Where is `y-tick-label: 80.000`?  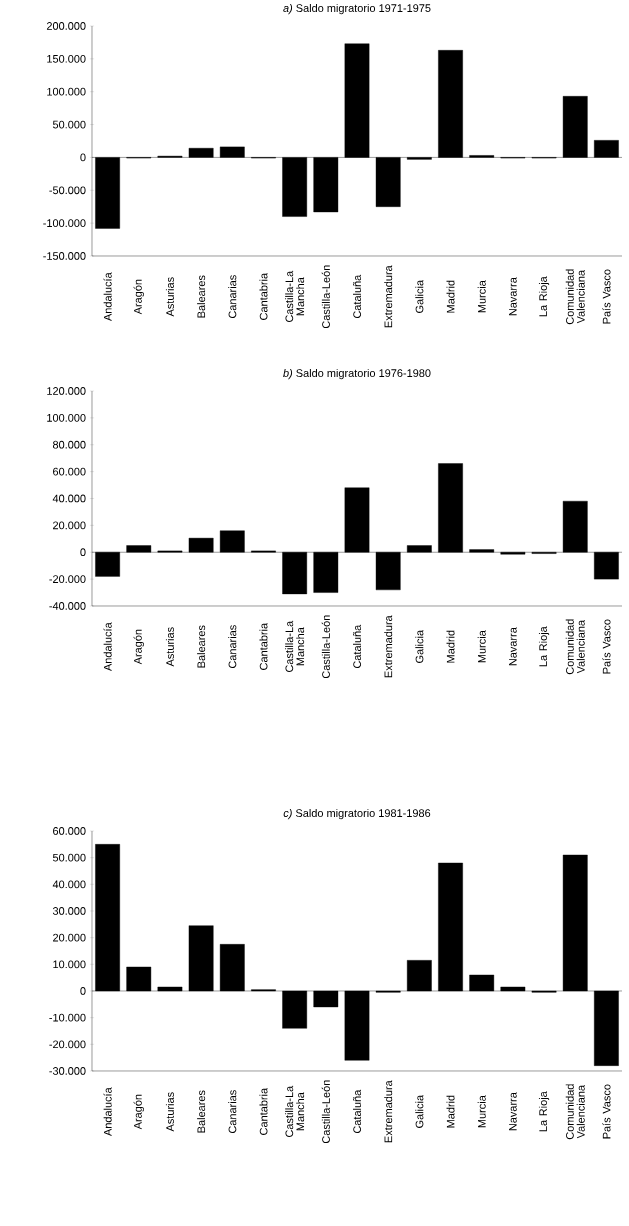 y-tick-label: 80.000 is located at coordinates (69, 444).